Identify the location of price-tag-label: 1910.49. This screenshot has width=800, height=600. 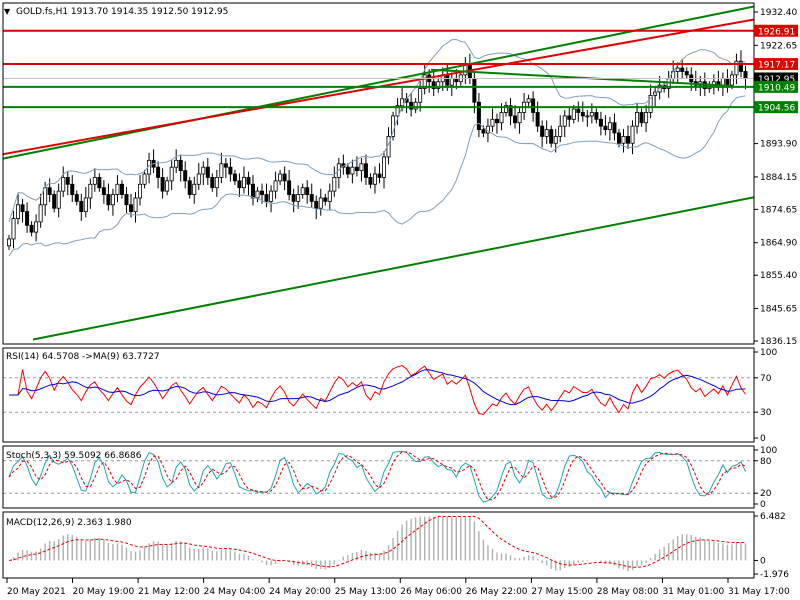
(776, 88).